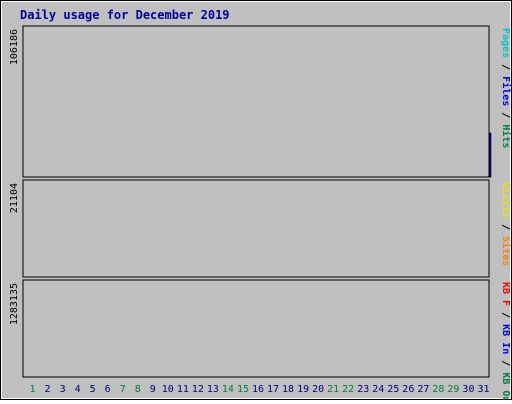 The image size is (512, 404). Describe the element at coordinates (153, 389) in the screenshot. I see `x-tick-label: 9` at that location.